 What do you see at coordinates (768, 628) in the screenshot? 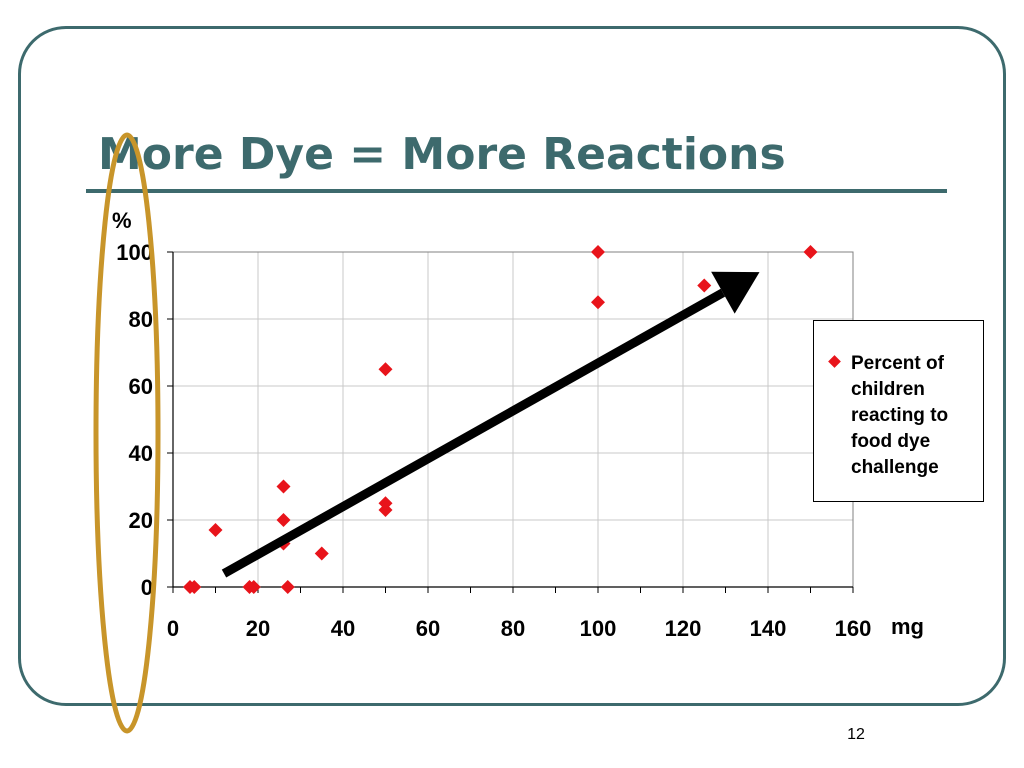
I see `x-tick-label: 140` at bounding box center [768, 628].